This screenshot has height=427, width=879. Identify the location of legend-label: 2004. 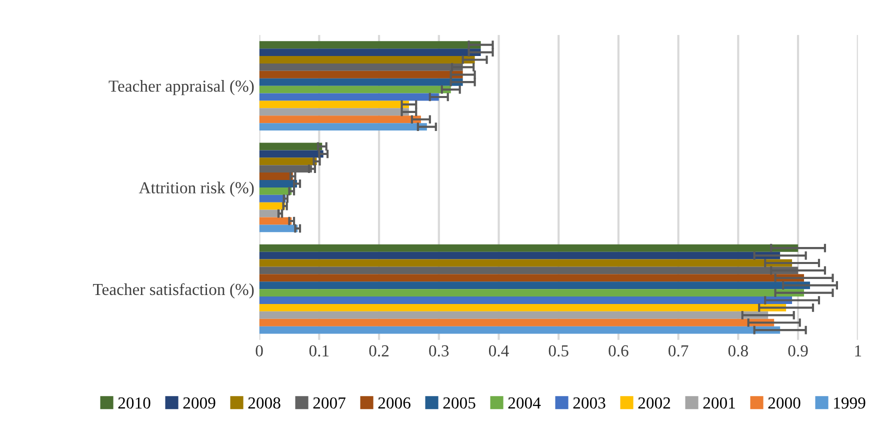
(524, 403).